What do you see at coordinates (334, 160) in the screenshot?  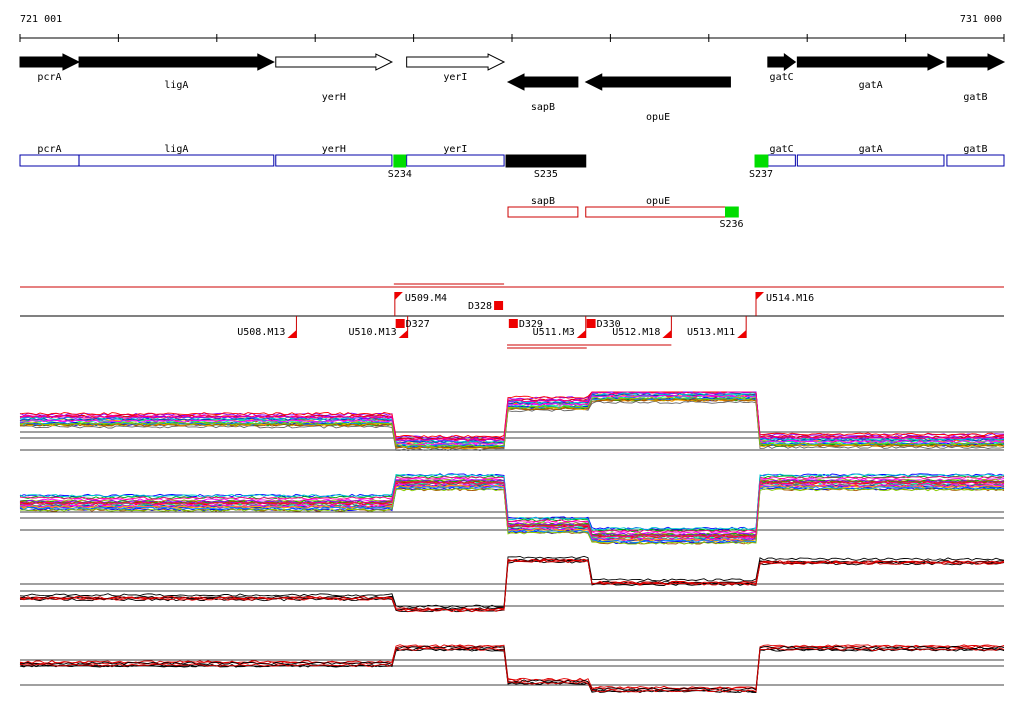 I see `annotation-box-yerH` at bounding box center [334, 160].